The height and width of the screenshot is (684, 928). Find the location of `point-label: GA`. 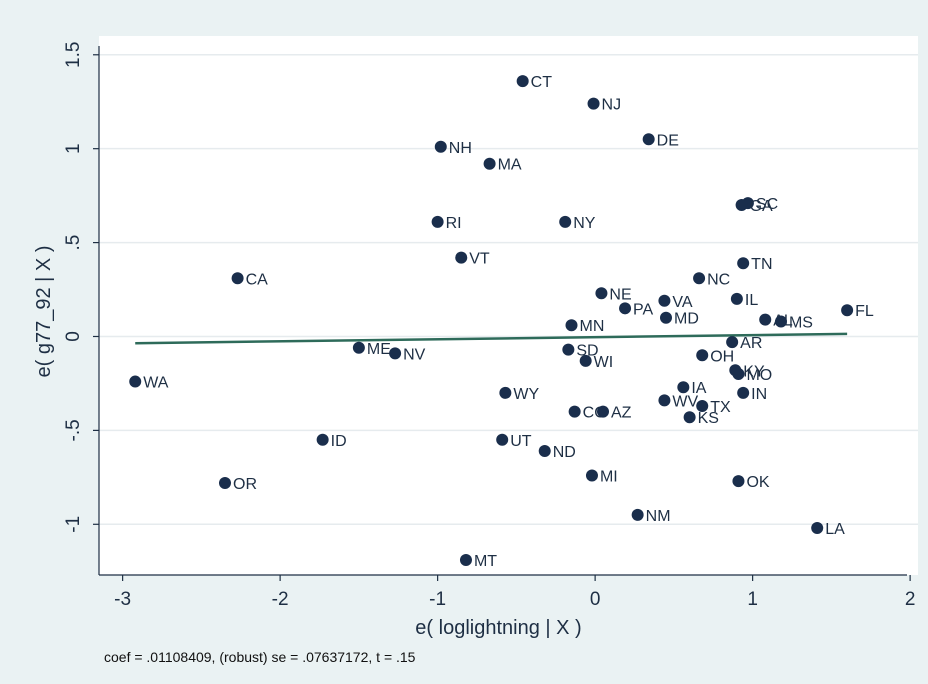

point-label: GA is located at coordinates (761, 206).